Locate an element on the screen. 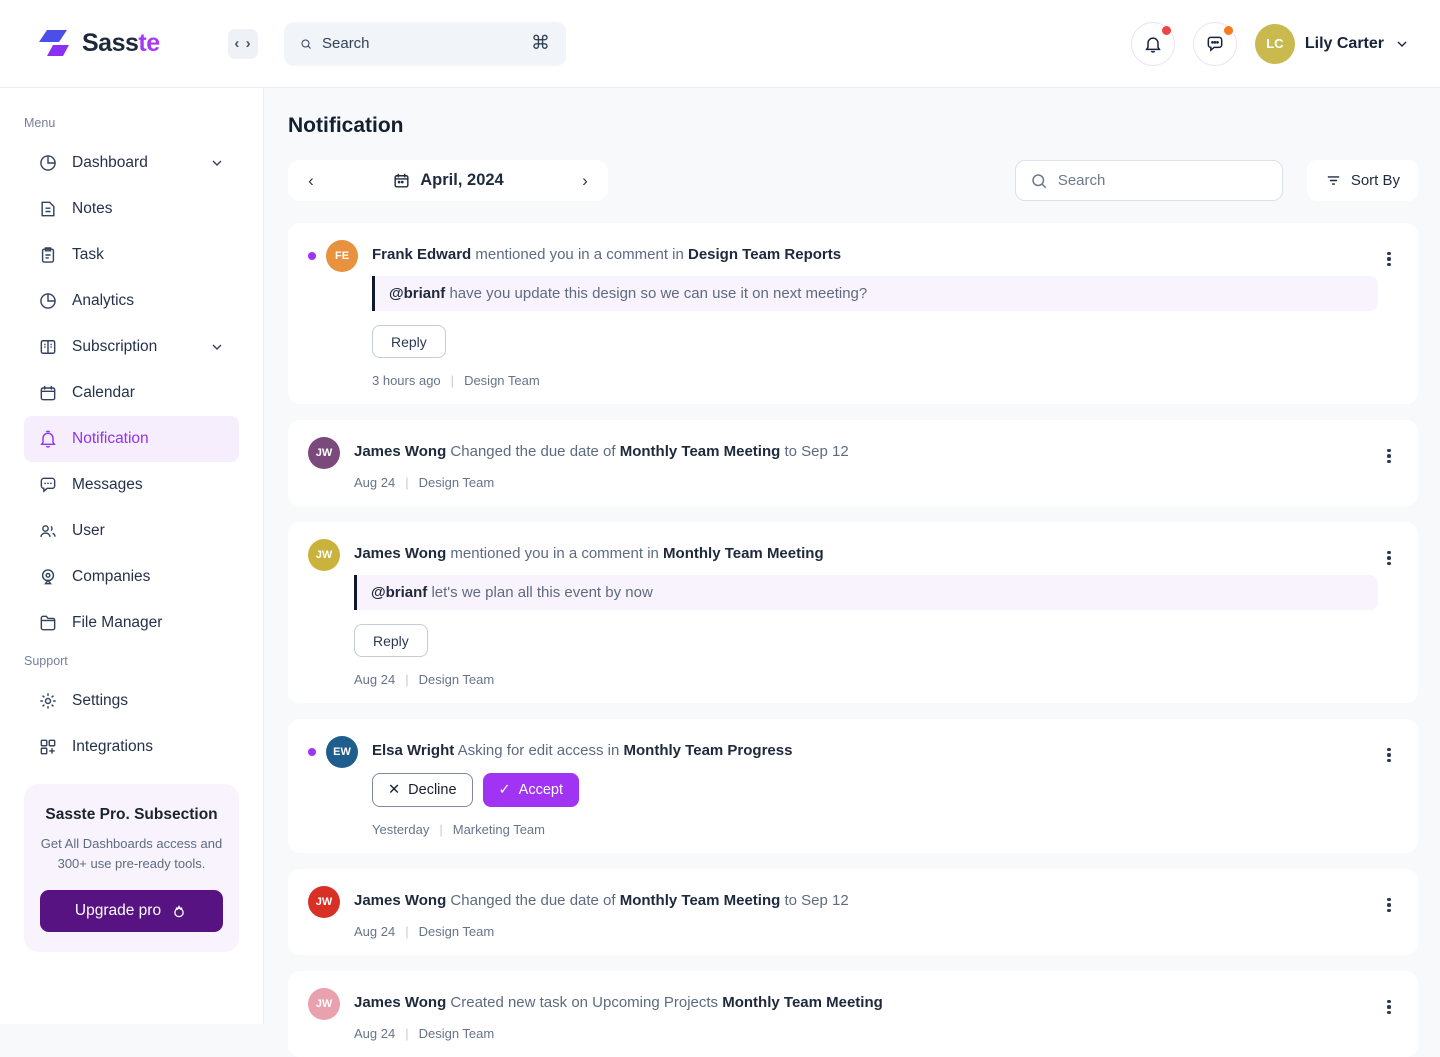 Image resolution: width=1440 pixels, height=1057 pixels. pie-chart-icon is located at coordinates (48, 163).